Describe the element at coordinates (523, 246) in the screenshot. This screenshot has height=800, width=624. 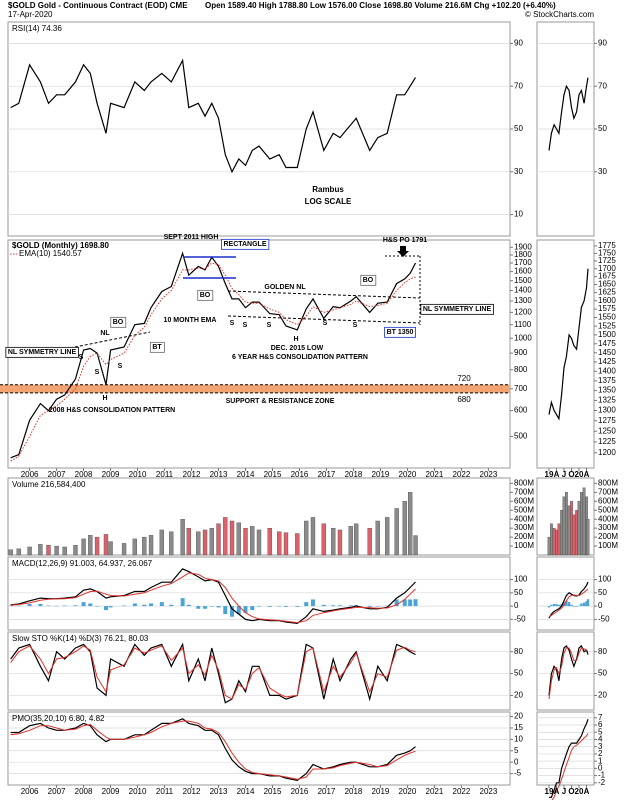
I see `y-tick-label: 1900` at that location.